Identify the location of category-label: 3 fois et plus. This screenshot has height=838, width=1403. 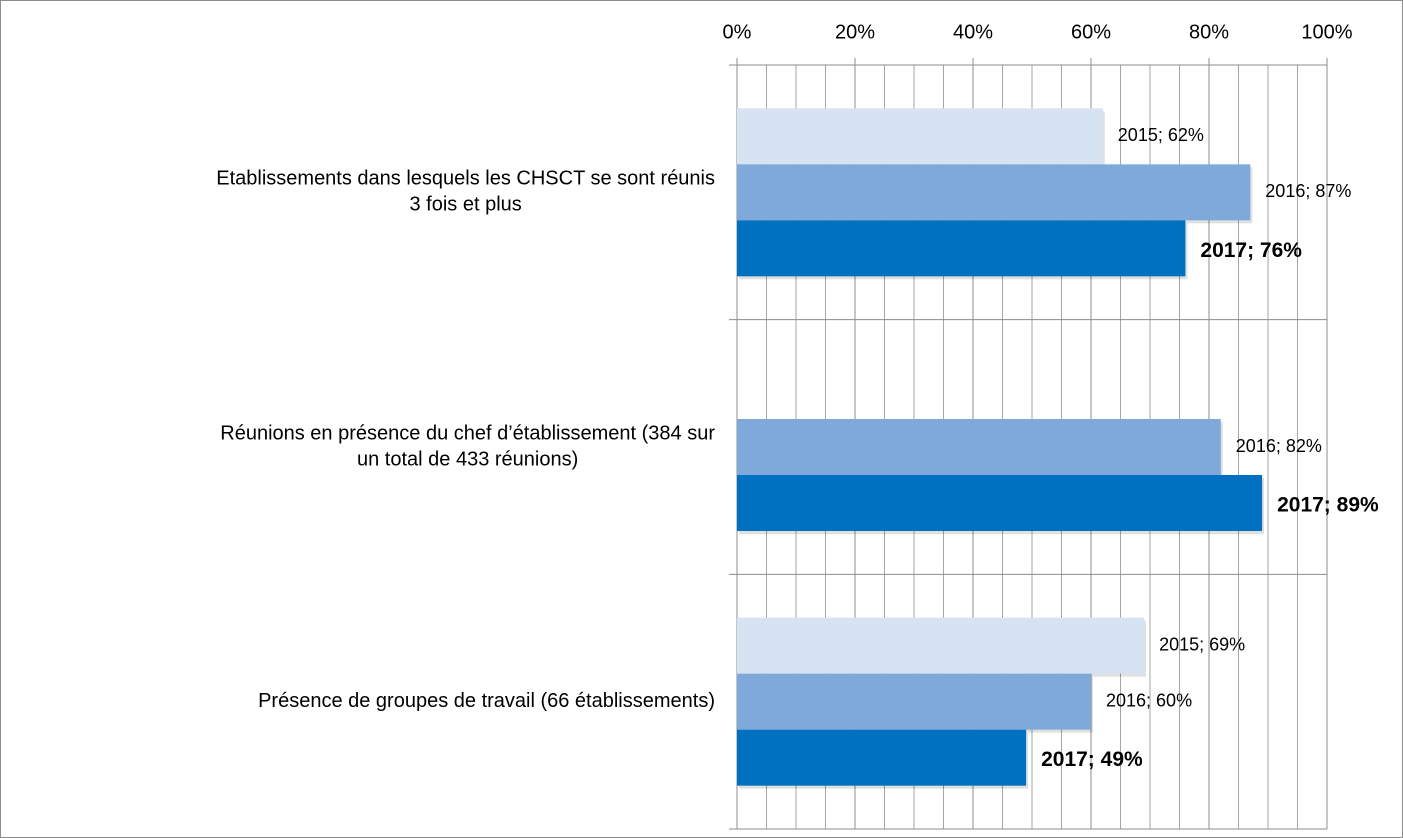
(465, 205).